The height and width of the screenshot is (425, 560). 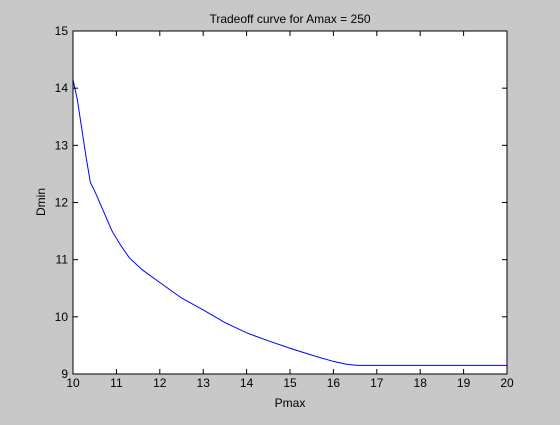 What do you see at coordinates (507, 383) in the screenshot?
I see `x-tick-label: 20` at bounding box center [507, 383].